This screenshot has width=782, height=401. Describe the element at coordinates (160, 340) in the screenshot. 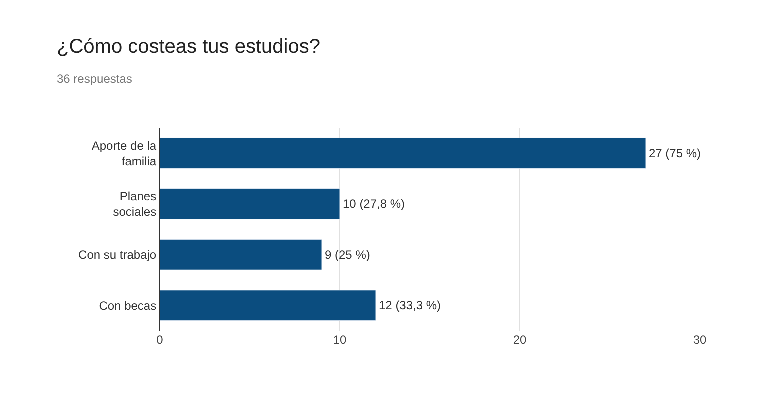

I see `x-tick-label: 0` at that location.